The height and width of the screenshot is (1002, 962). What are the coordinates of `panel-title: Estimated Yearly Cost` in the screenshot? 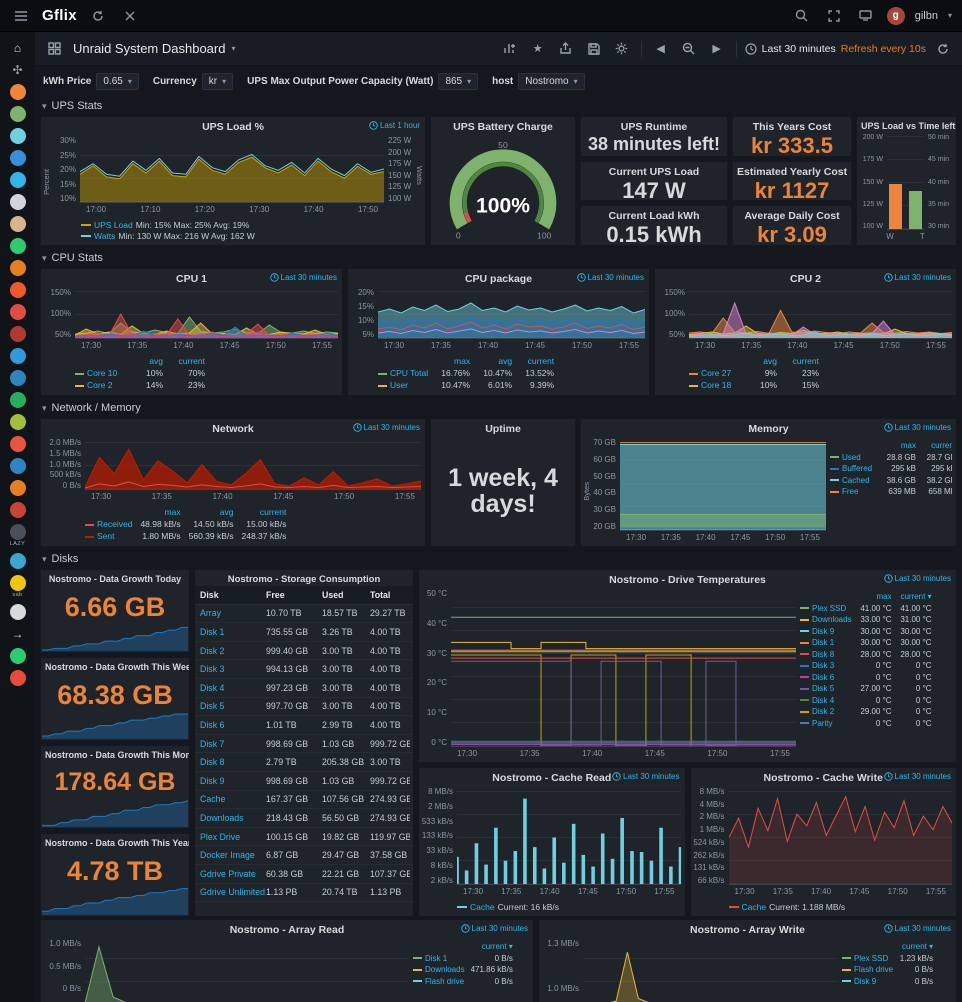 It's located at (792, 171).